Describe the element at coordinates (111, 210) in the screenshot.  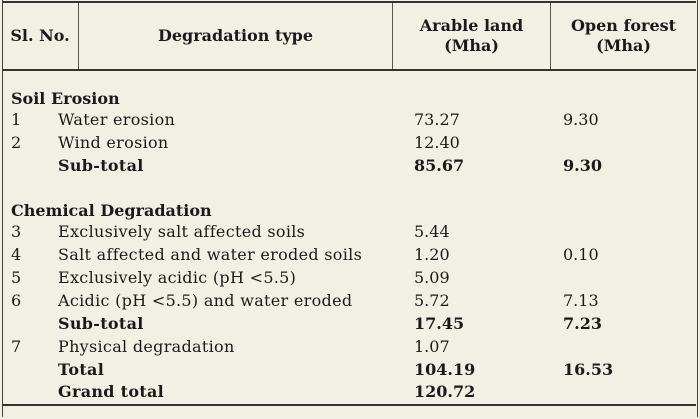
I see `section-title-chemical: Chemical Degradation` at that location.